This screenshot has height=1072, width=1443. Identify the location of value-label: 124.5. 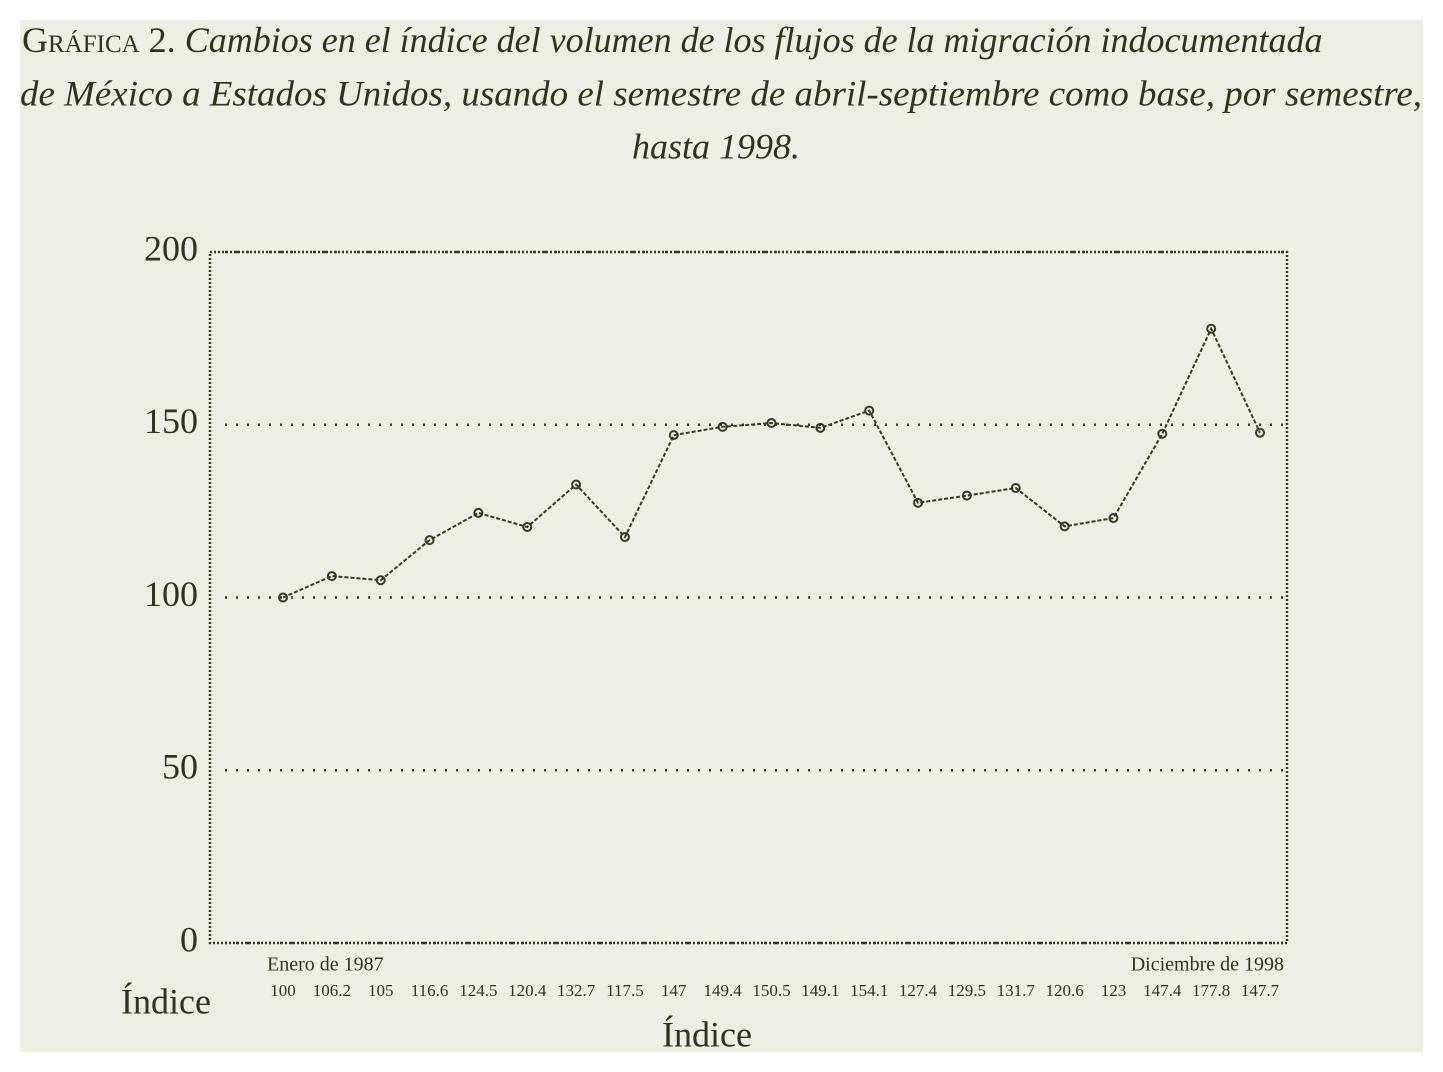
(478, 990).